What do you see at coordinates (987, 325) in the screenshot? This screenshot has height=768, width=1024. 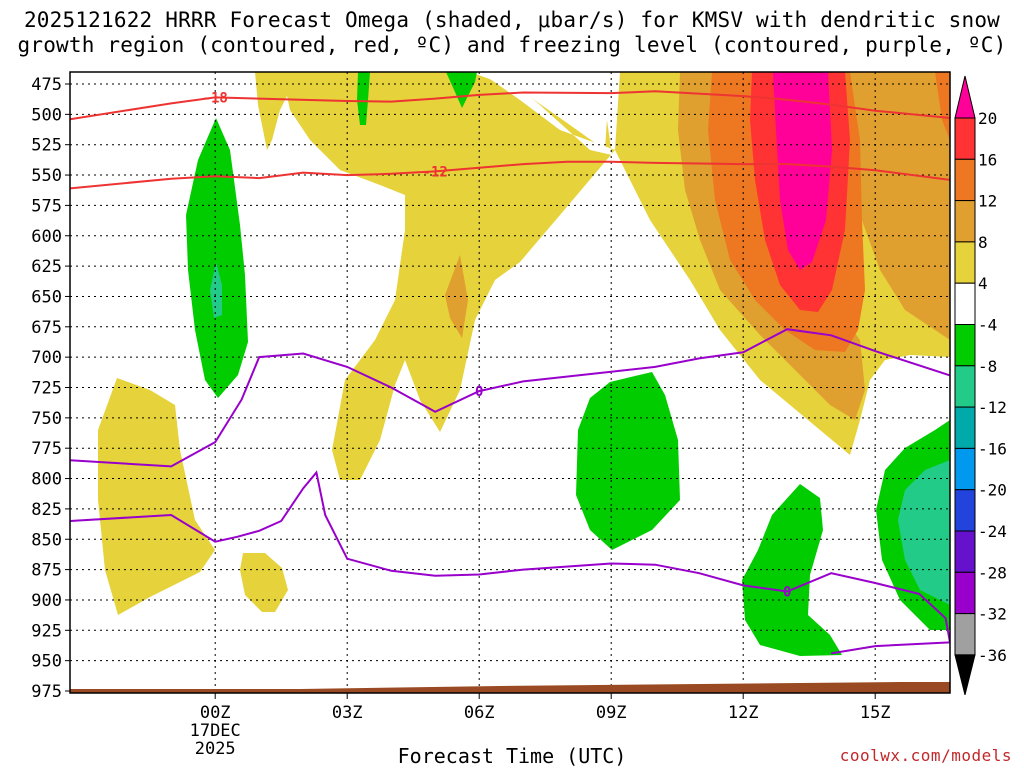 I see `colorbar-label--4: -4` at bounding box center [987, 325].